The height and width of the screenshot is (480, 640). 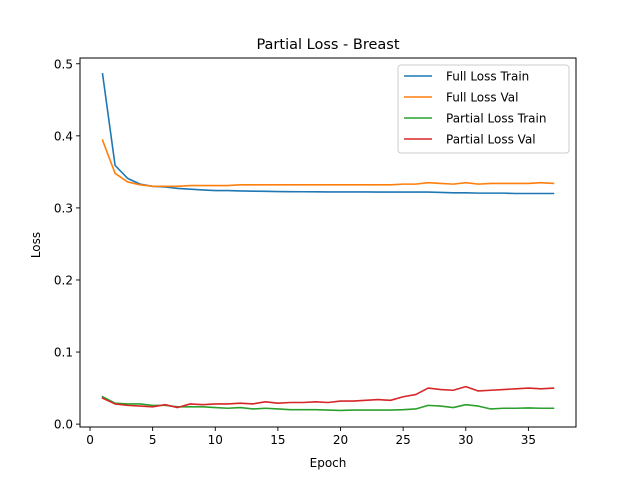 What do you see at coordinates (63, 64) in the screenshot?
I see `y-tick-label: 0.5` at bounding box center [63, 64].